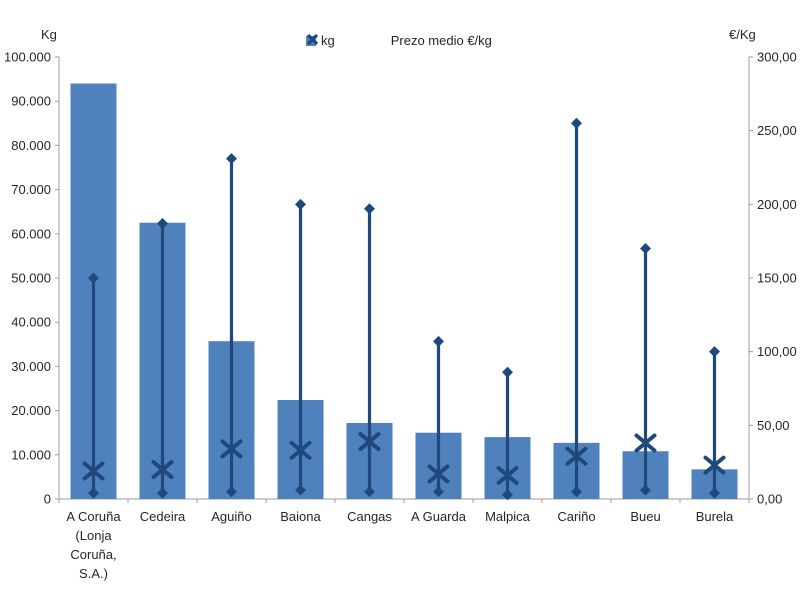 The image size is (800, 600). I want to click on right-axis-tick-label: 300,00, so click(777, 57).